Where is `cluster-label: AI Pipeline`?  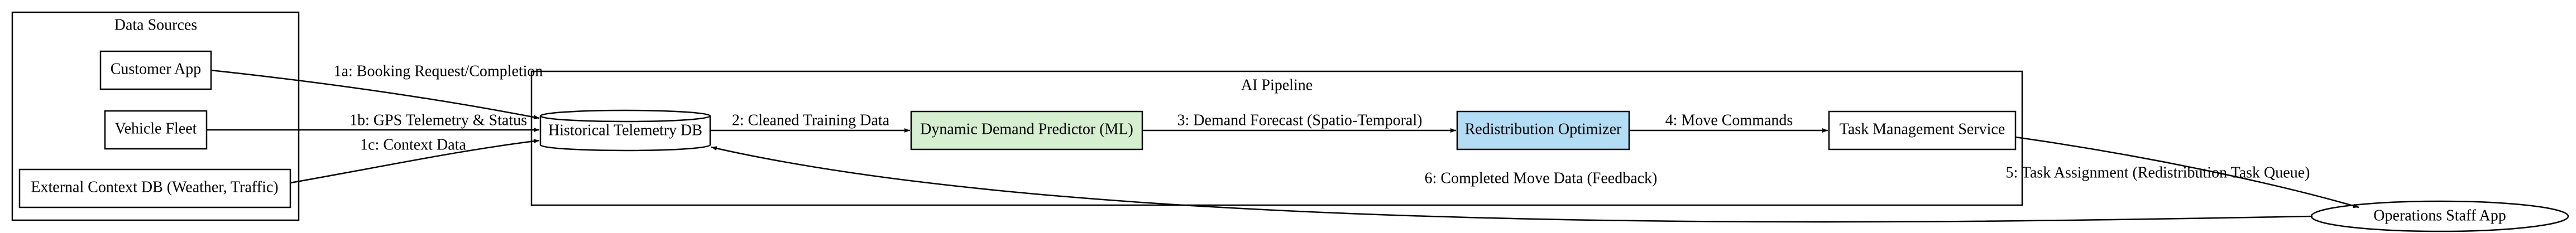 cluster-label: AI Pipeline is located at coordinates (1277, 85).